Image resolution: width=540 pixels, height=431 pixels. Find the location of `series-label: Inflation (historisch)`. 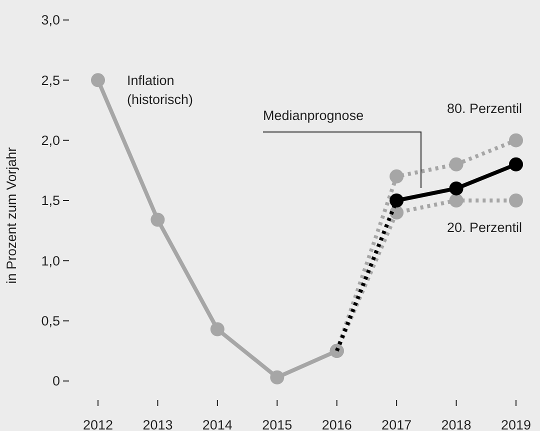

series-label: Inflation (historisch) is located at coordinates (160, 90).